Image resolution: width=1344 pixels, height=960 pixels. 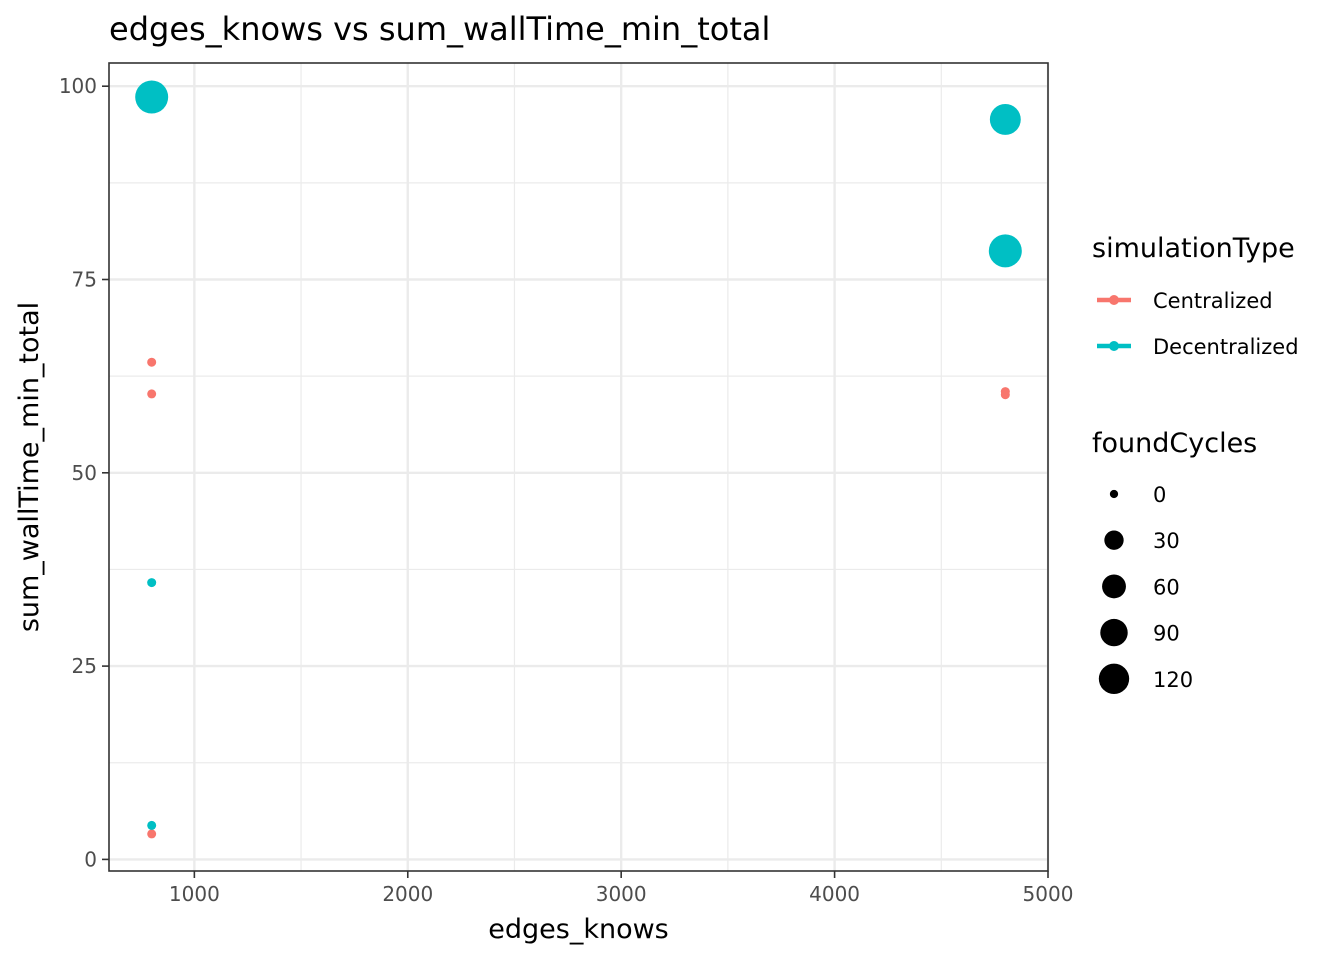 I want to click on x-tick-label: 4000, so click(x=834, y=894).